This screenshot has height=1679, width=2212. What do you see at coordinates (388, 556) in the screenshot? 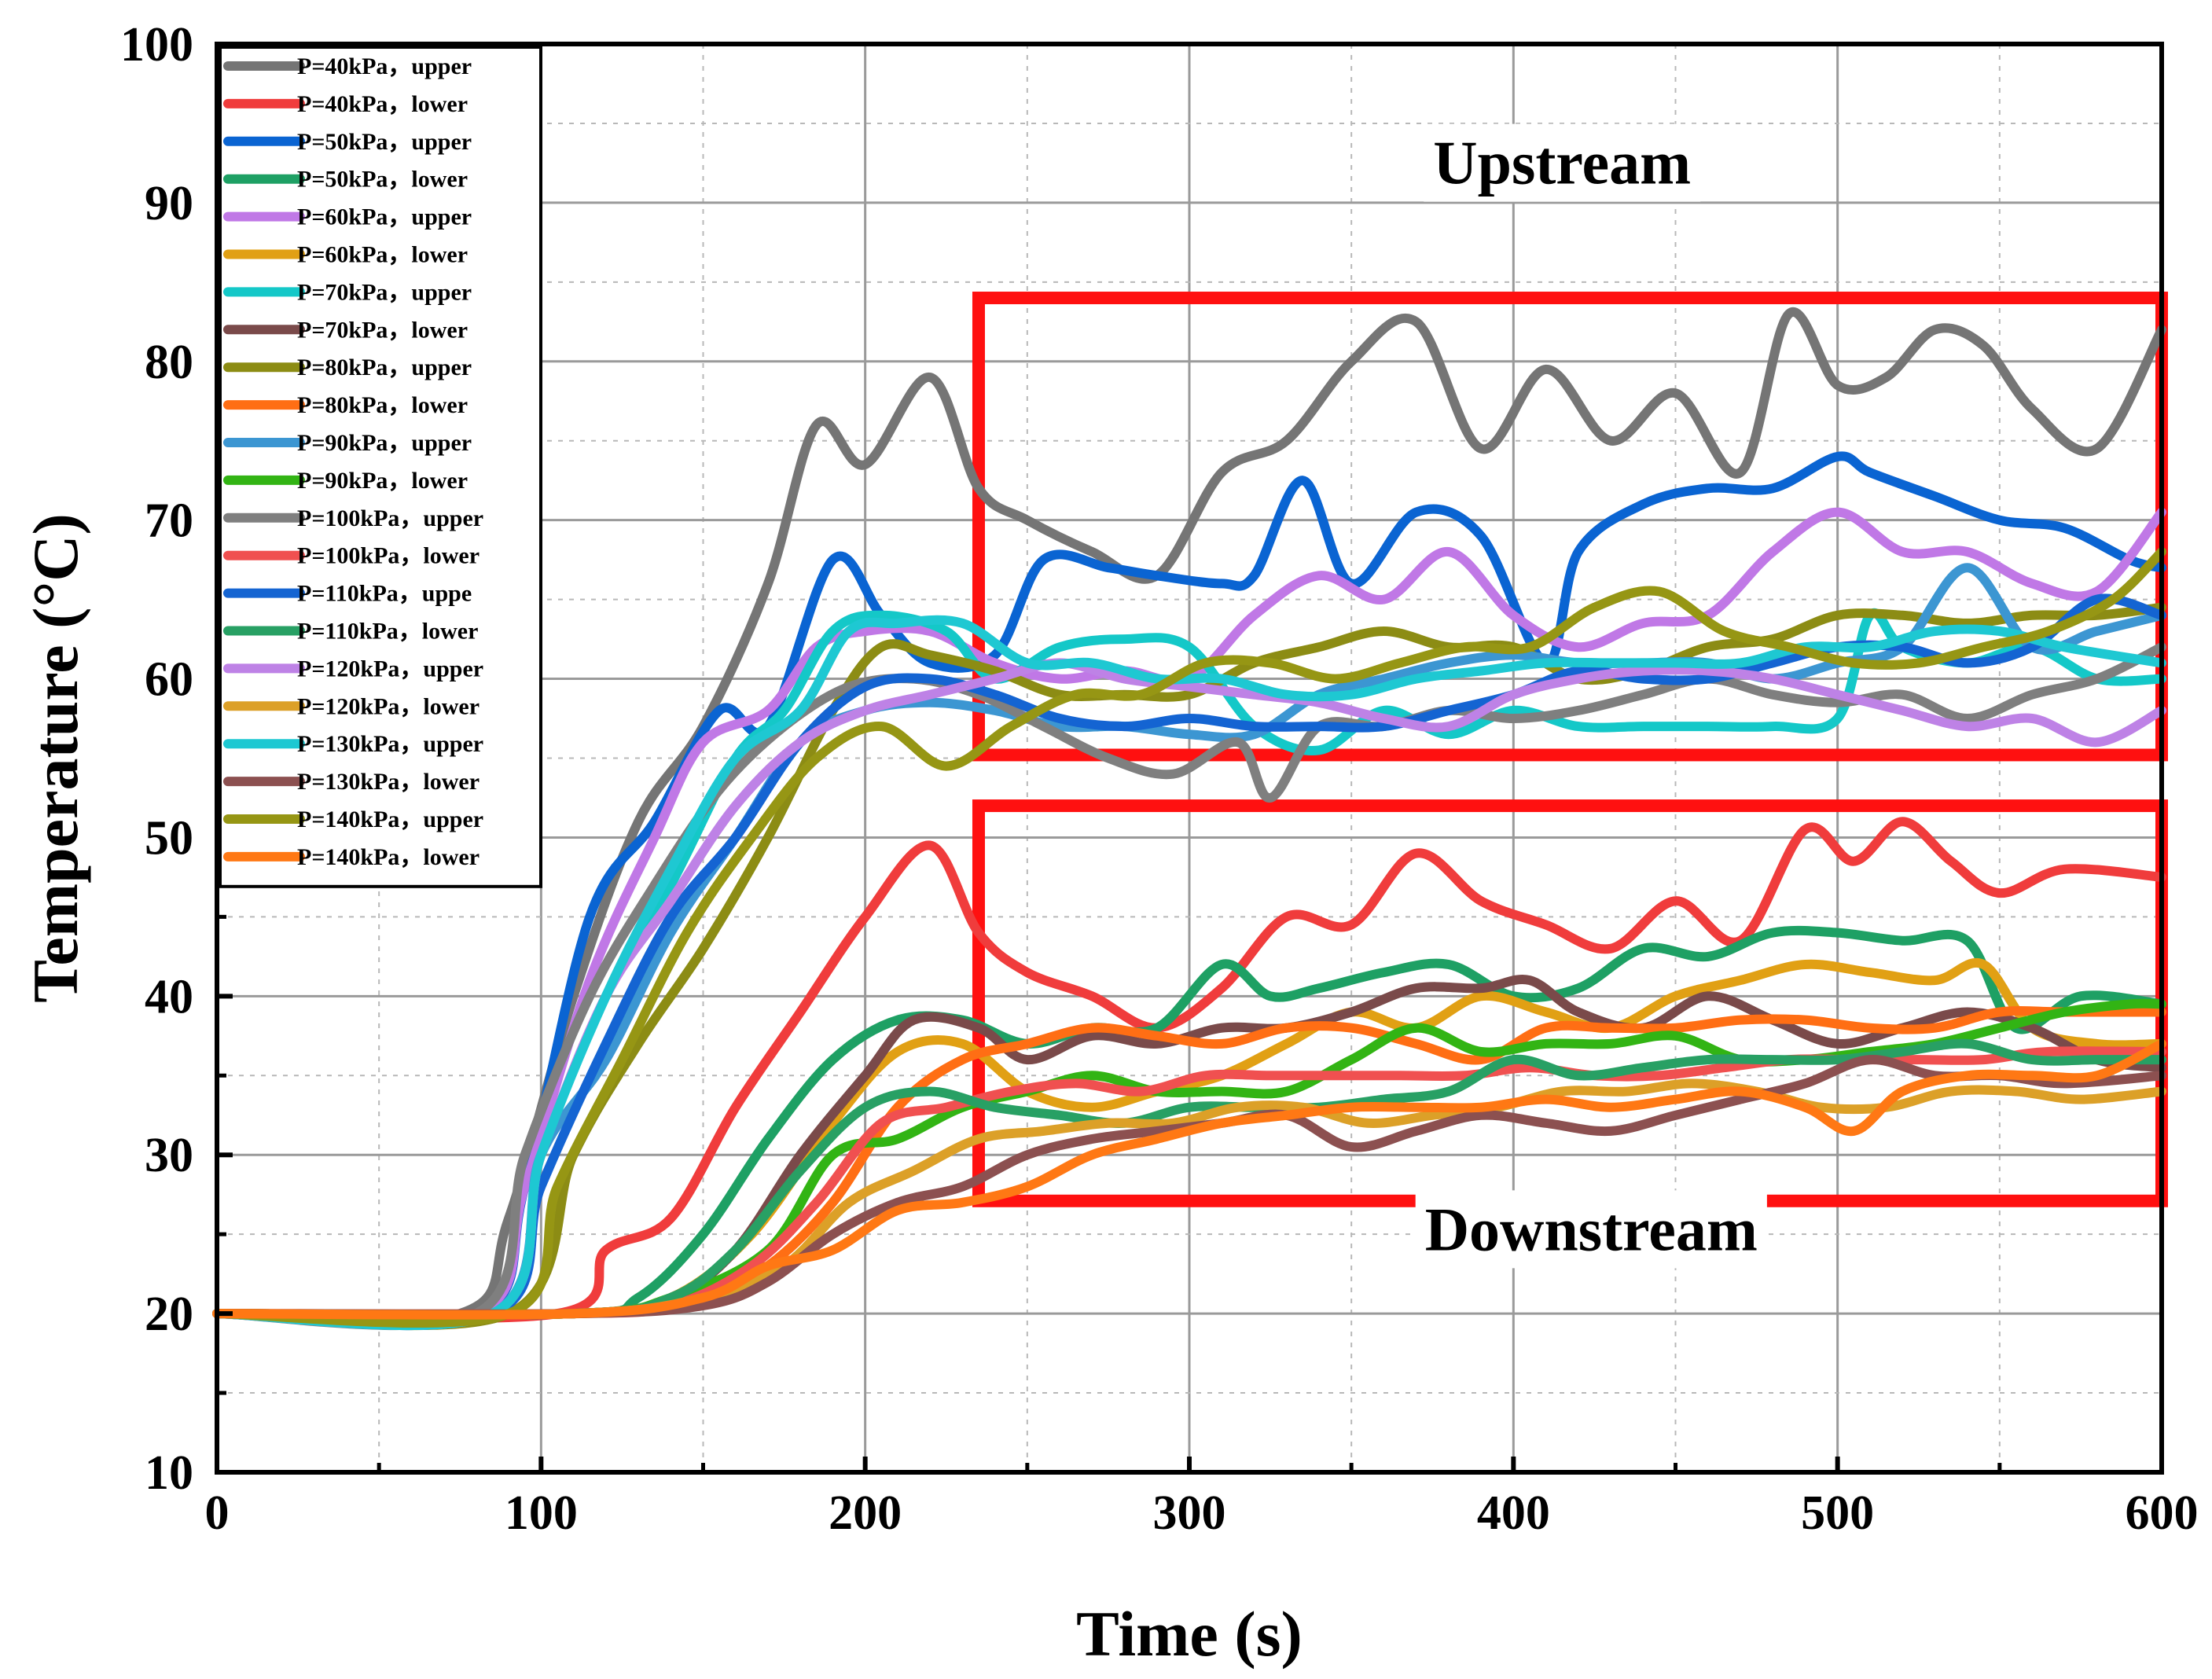
I see `legend-label-13: P=100kPa，lower` at bounding box center [388, 556].